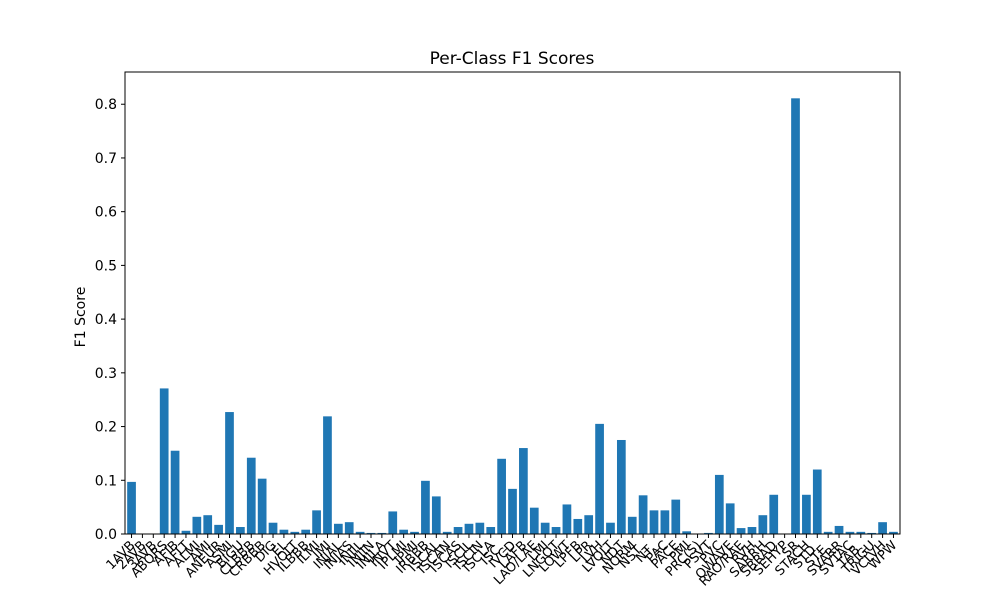 The height and width of the screenshot is (604, 1000). What do you see at coordinates (306, 531) in the screenshot?
I see `bar-ilbbb` at bounding box center [306, 531].